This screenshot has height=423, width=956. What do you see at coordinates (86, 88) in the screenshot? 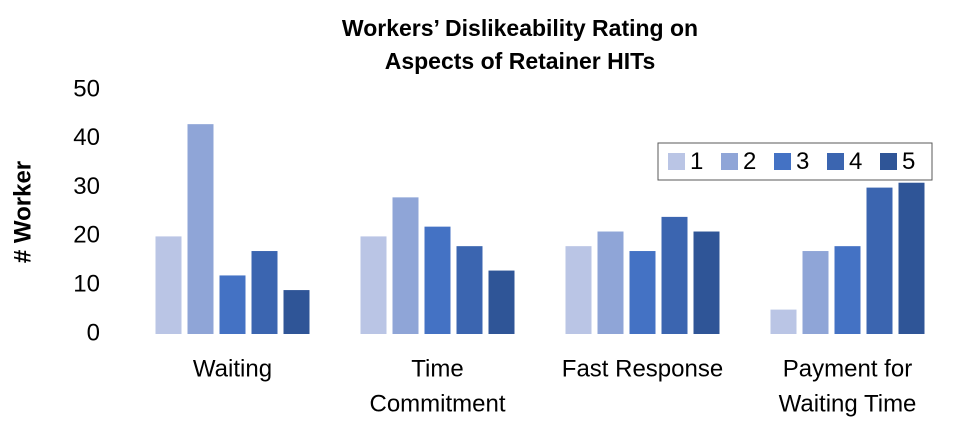
I see `y-tick-label: 50` at bounding box center [86, 88].